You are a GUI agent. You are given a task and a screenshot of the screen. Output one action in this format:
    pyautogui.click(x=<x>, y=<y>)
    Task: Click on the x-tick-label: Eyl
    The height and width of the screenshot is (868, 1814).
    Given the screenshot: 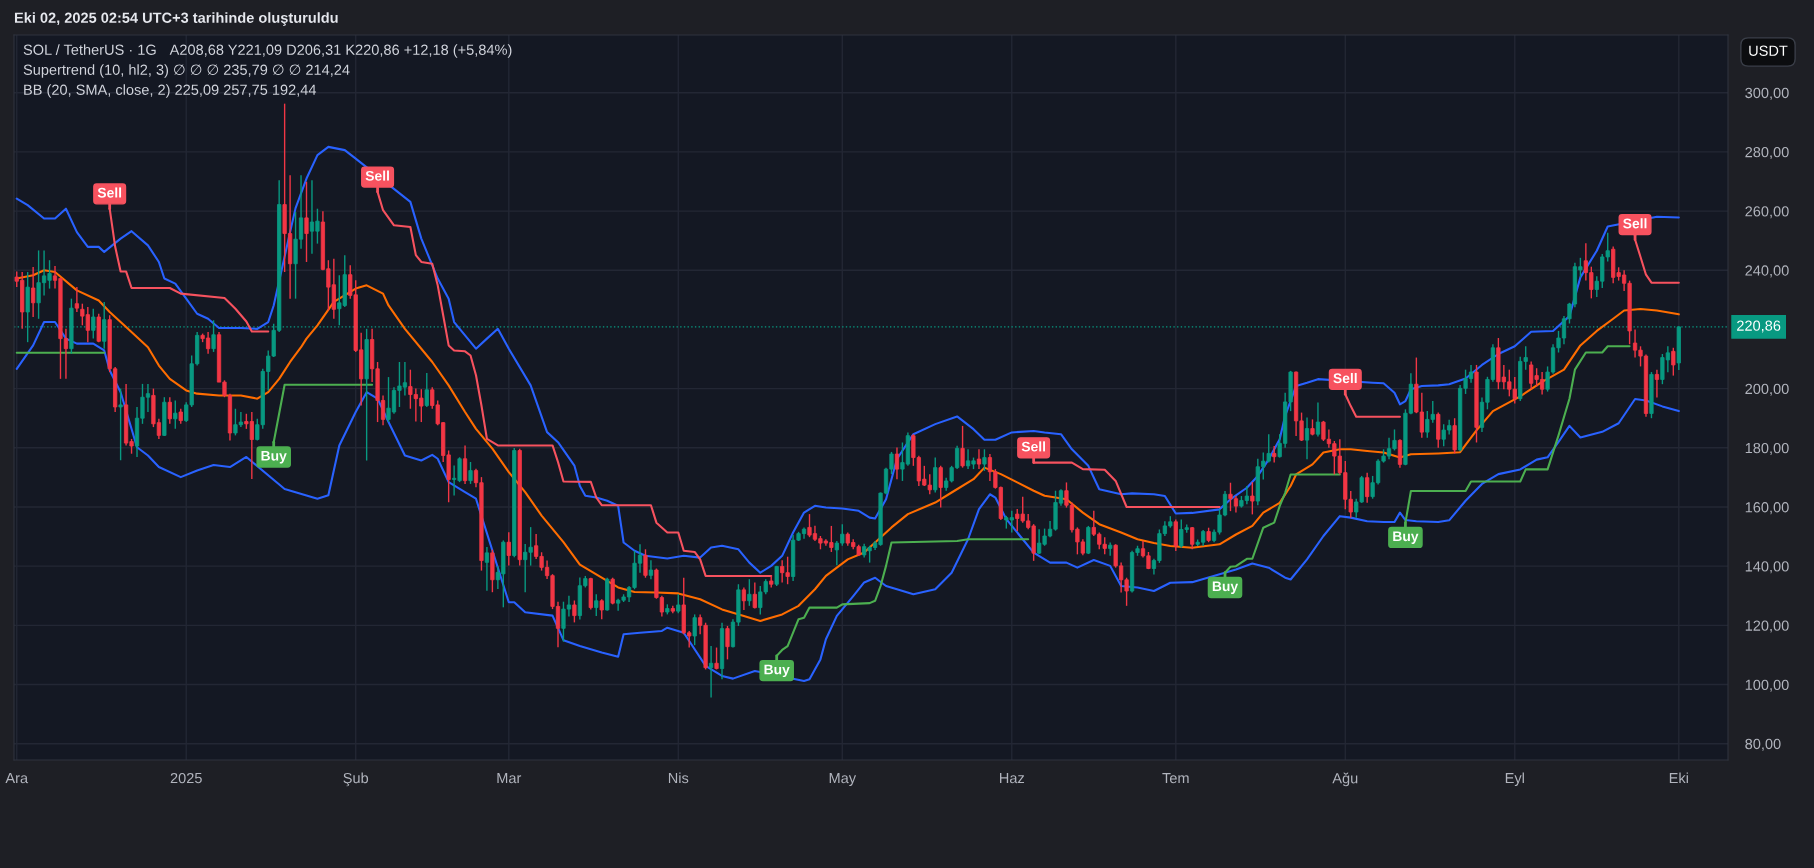 What is the action you would take?
    pyautogui.click(x=1514, y=779)
    